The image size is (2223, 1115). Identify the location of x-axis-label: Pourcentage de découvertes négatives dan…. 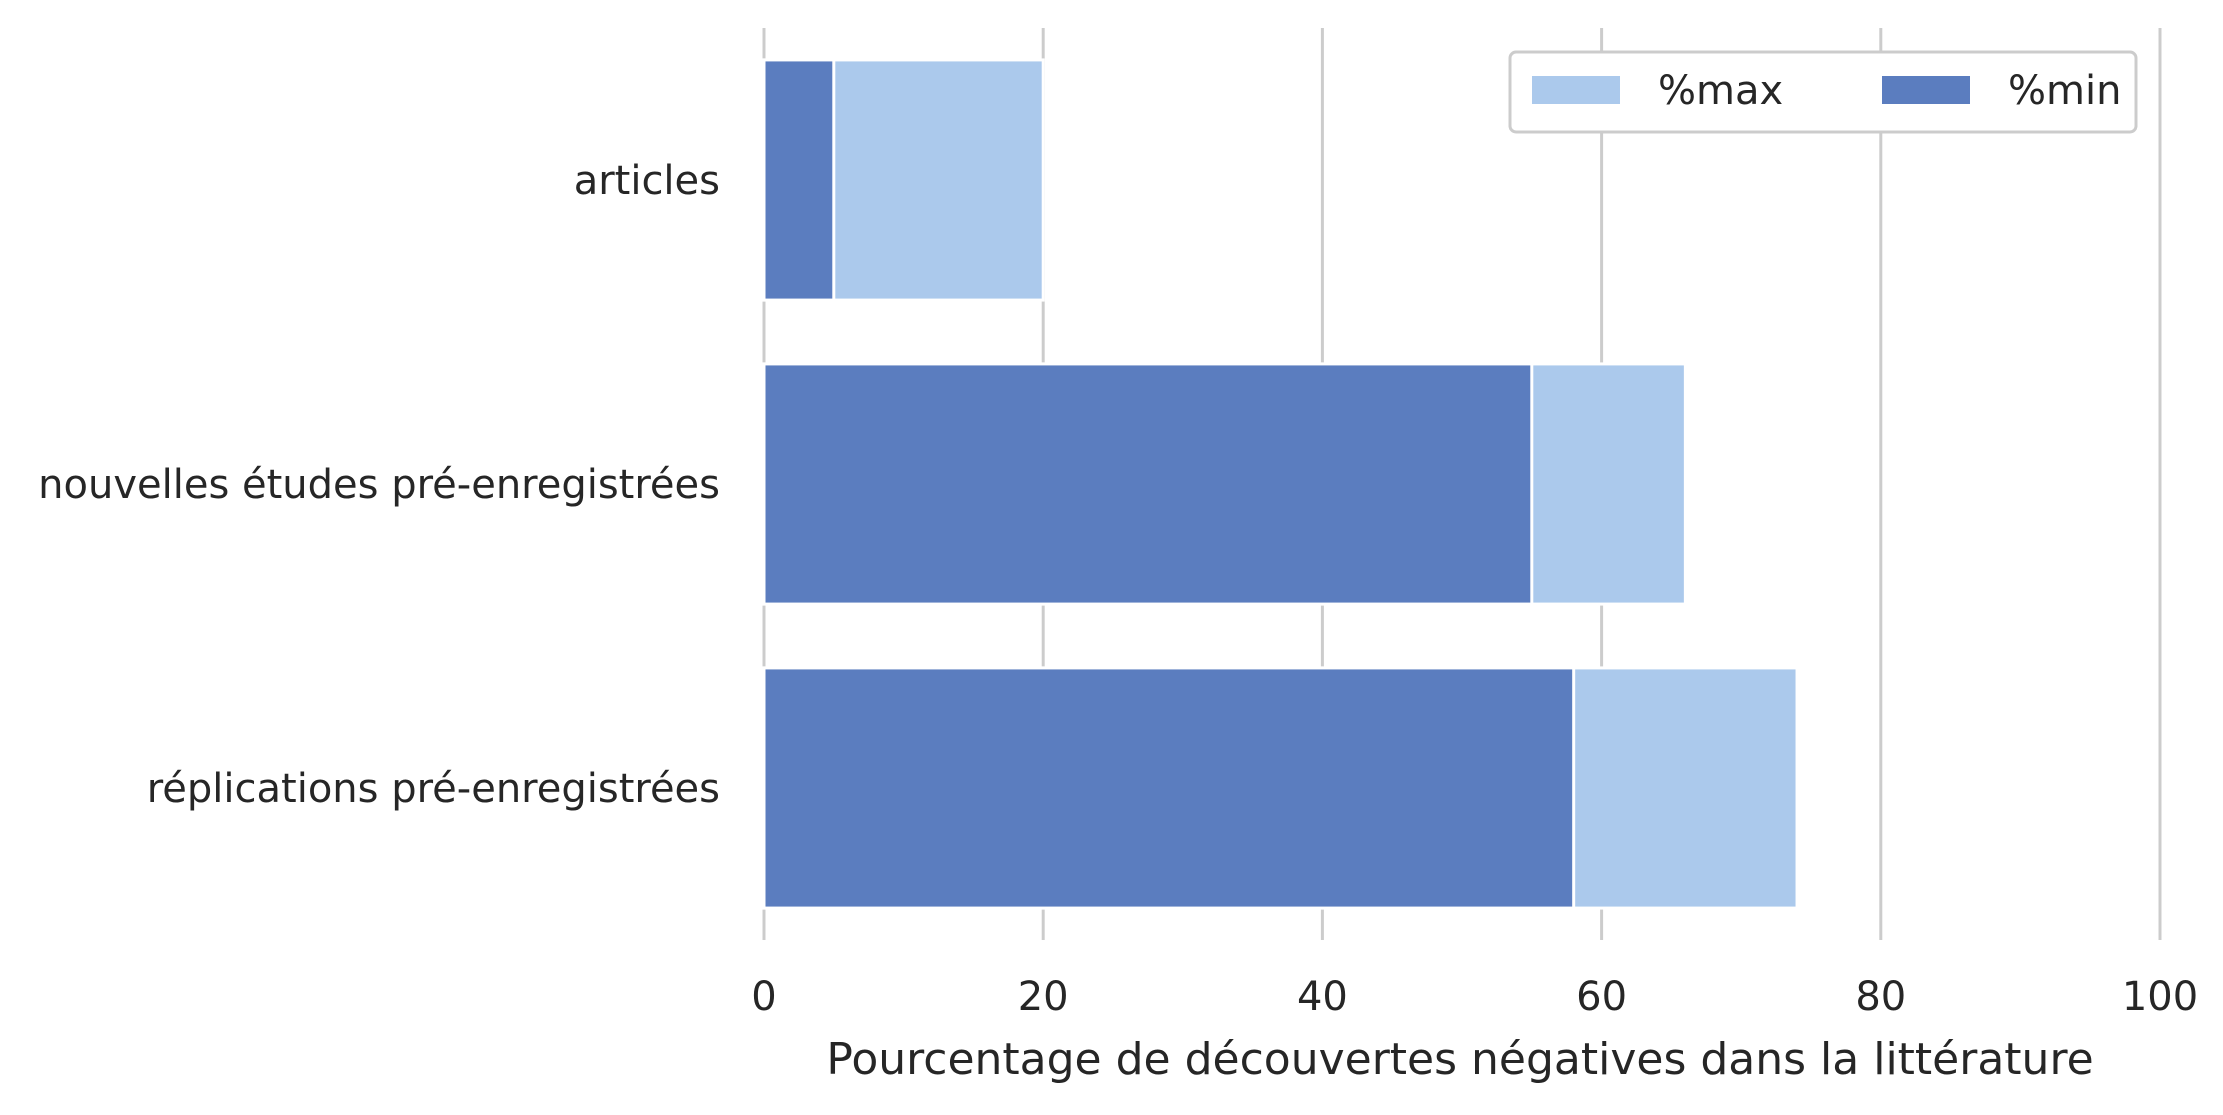
(1459, 1059).